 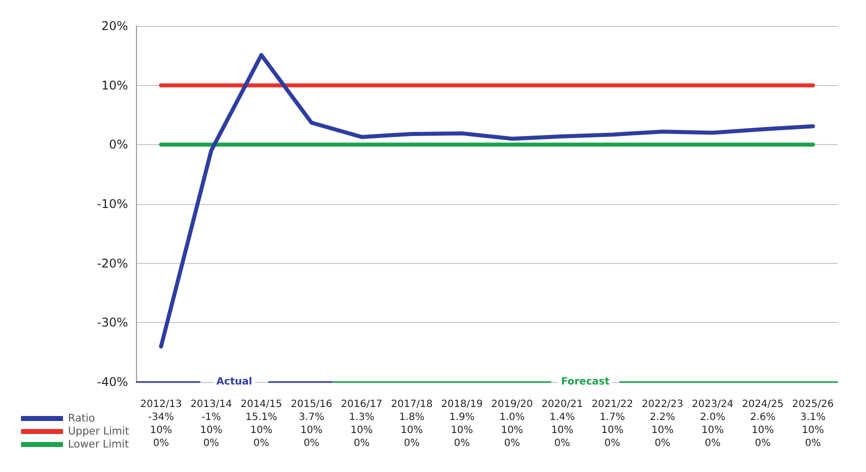 What do you see at coordinates (663, 404) in the screenshot?
I see `x-tick-label: 2022/23` at bounding box center [663, 404].